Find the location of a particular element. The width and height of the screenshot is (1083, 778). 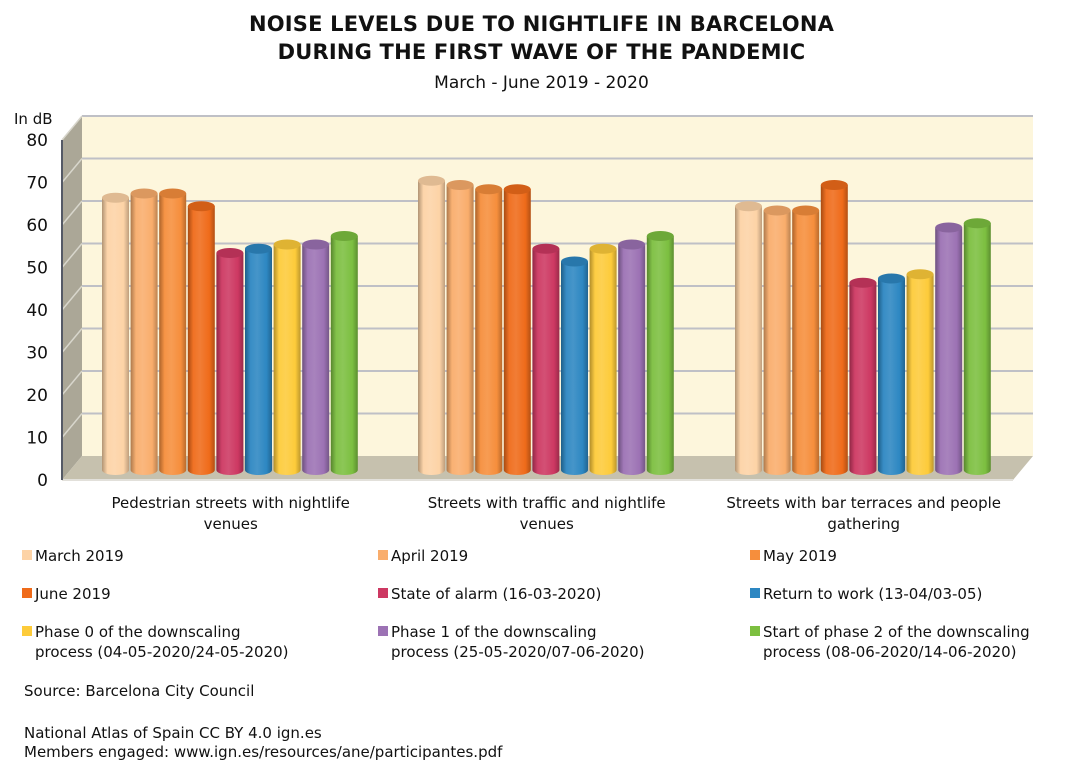

legend-label: May 2019 is located at coordinates (800, 556).